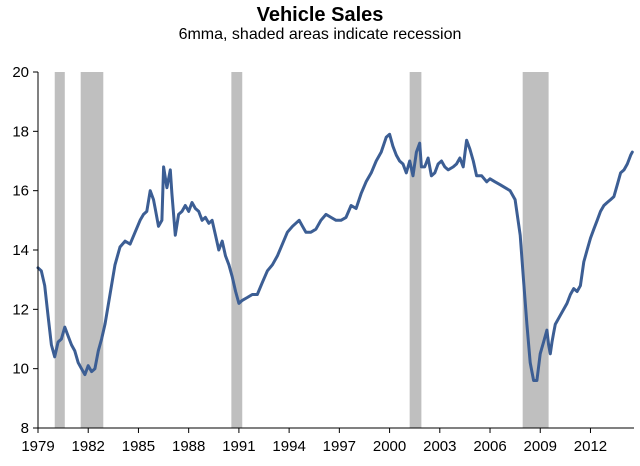 This screenshot has width=640, height=466. Describe the element at coordinates (37, 446) in the screenshot. I see `x-tick-label: 1979` at that location.